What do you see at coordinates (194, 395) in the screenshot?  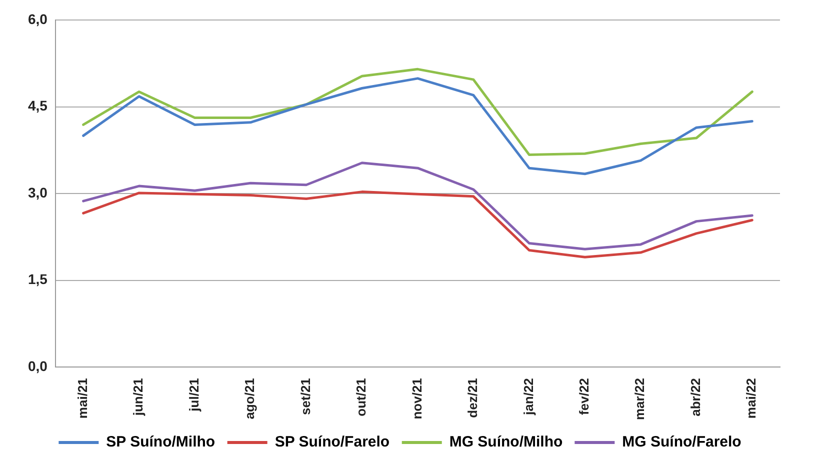 I see `x-tick-label: jul/21` at bounding box center [194, 395].